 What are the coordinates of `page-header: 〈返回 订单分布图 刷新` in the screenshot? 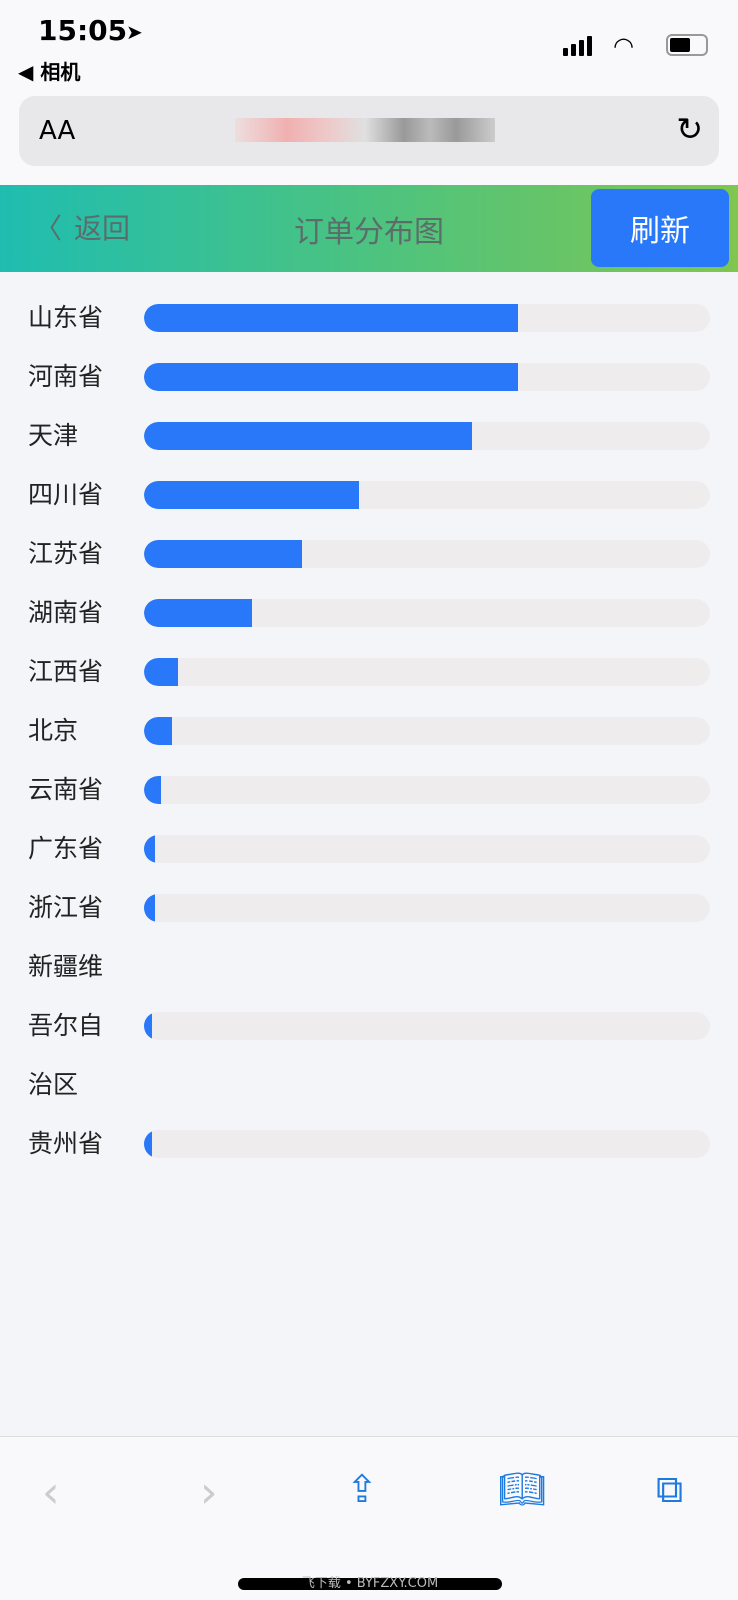 It's located at (369, 228).